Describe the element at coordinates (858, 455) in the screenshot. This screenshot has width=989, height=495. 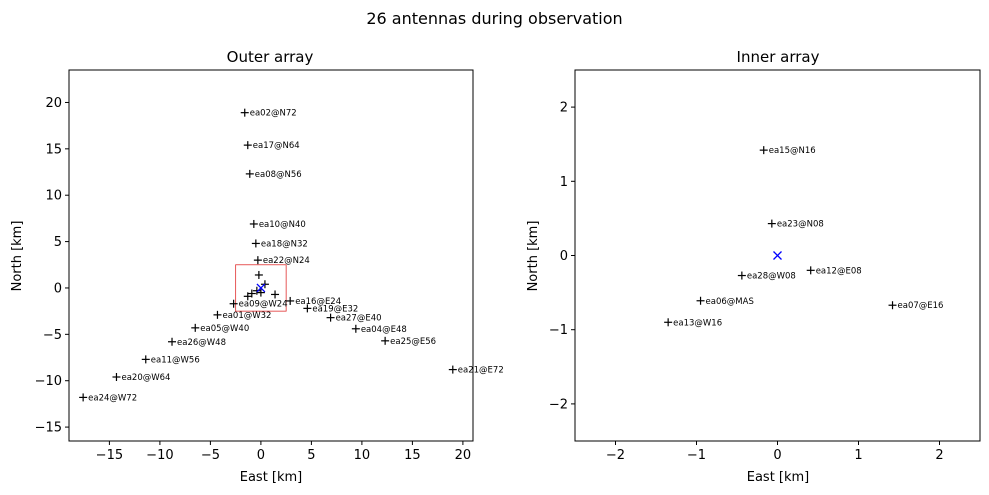
I see `inner-array-xtick-label: 1` at that location.